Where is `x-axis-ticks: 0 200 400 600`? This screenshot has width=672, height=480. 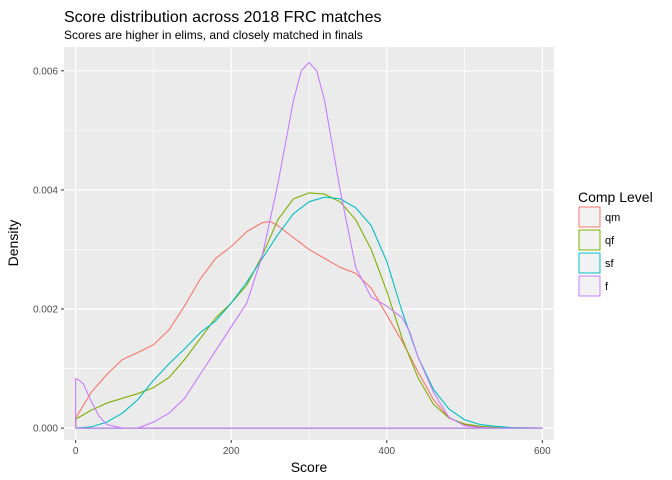
x-axis-ticks: 0 200 400 600 is located at coordinates (312, 448).